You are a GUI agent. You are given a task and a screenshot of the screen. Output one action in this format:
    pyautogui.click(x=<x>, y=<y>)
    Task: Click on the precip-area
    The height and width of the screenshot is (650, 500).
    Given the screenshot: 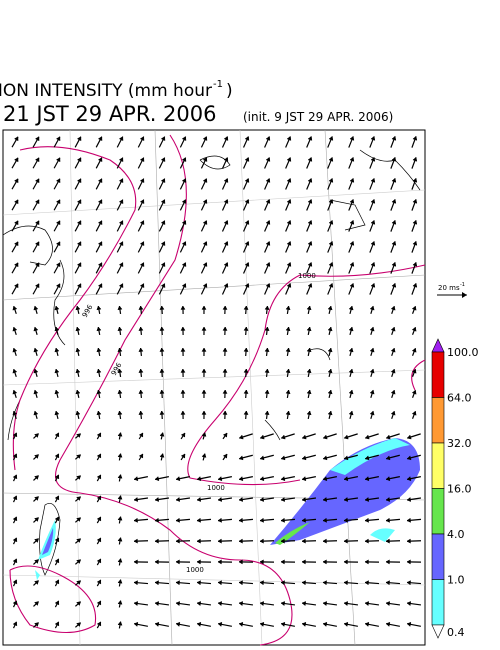 What is the action you would take?
    pyautogui.click(x=345, y=491)
    